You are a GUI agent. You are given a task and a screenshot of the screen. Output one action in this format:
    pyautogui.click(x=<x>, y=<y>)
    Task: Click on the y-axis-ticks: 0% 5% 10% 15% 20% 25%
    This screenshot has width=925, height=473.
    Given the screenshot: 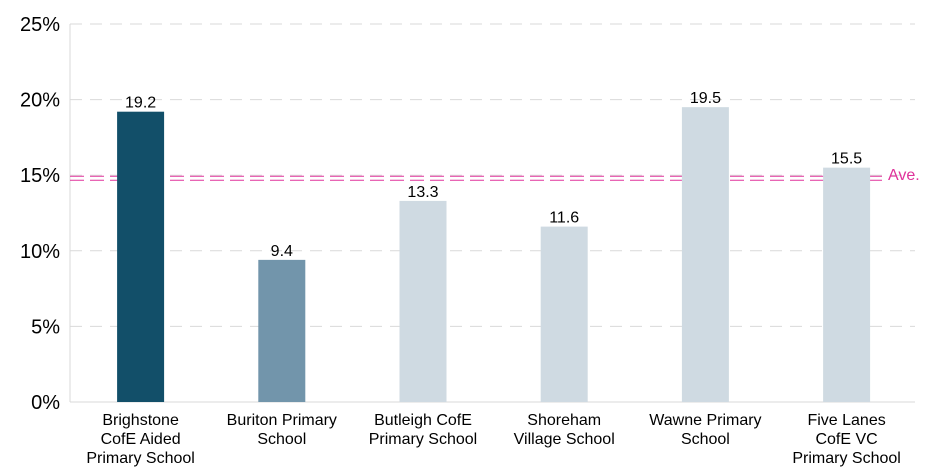 What is the action you would take?
    pyautogui.click(x=40, y=214)
    